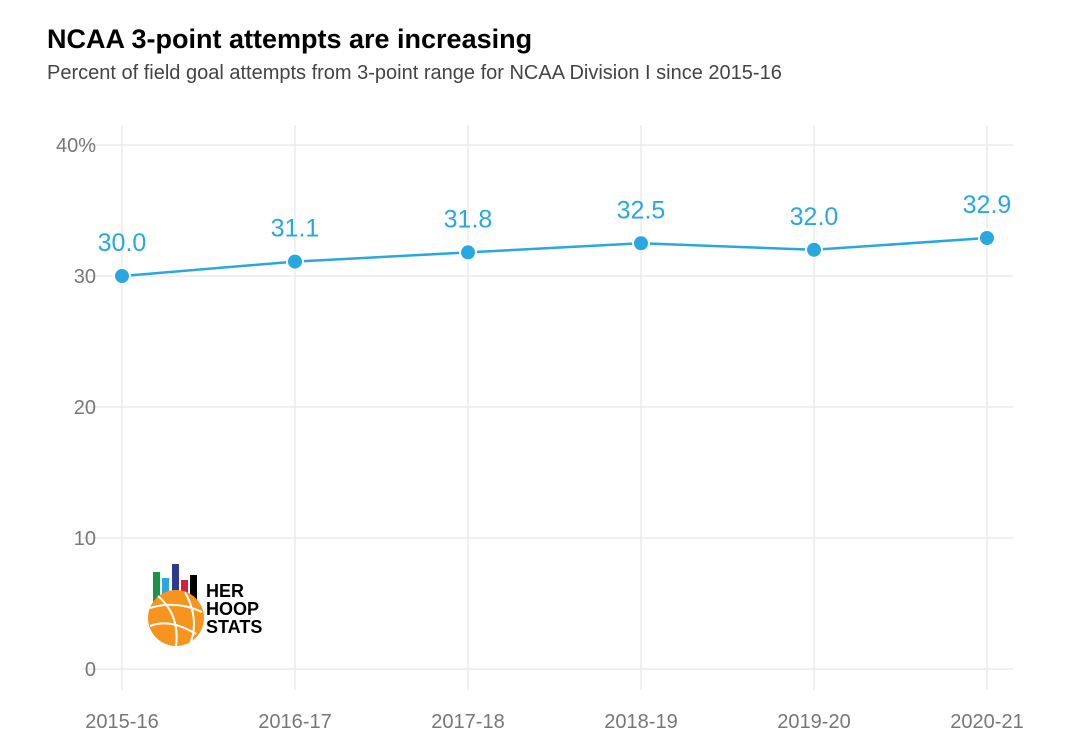 The image size is (1081, 753). I want to click on y-tick-label: 0, so click(90, 670).